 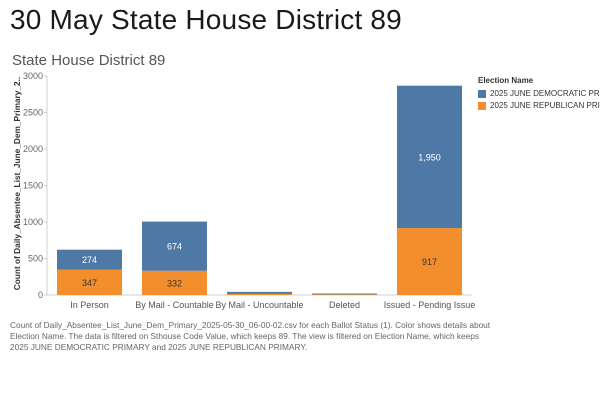 I want to click on legend-title: Election Name, so click(x=506, y=80).